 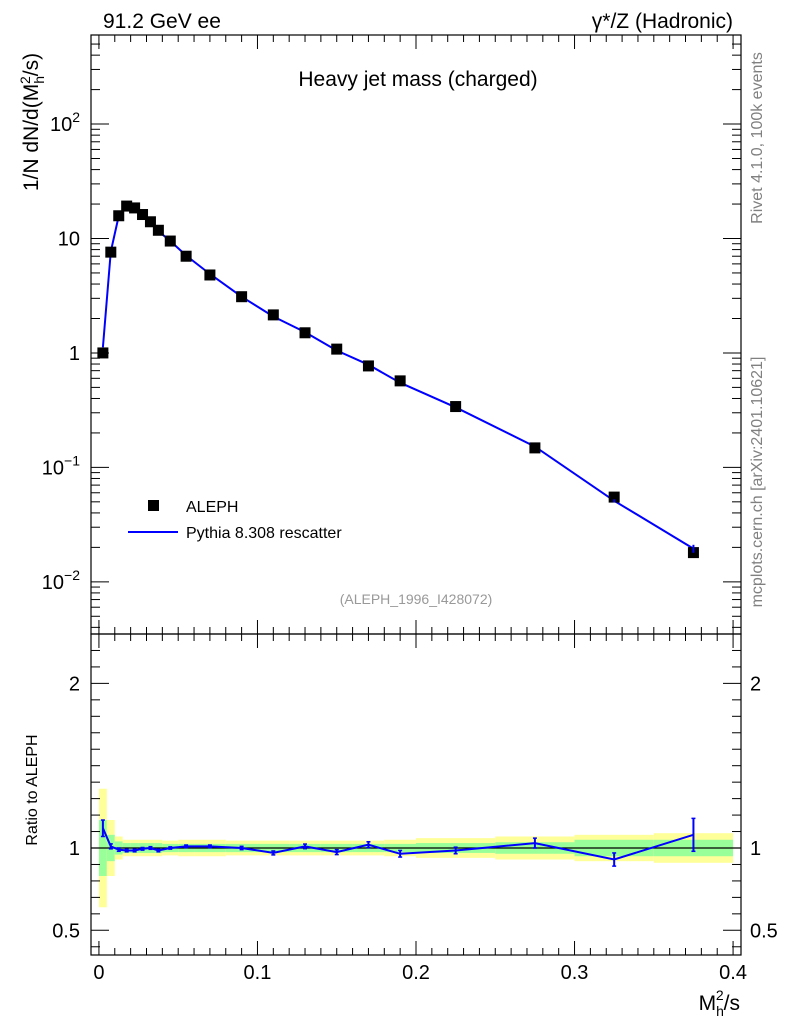 What do you see at coordinates (235, 520) in the screenshot?
I see `legend: ALEPH Pythia 8.308 rescatter` at bounding box center [235, 520].